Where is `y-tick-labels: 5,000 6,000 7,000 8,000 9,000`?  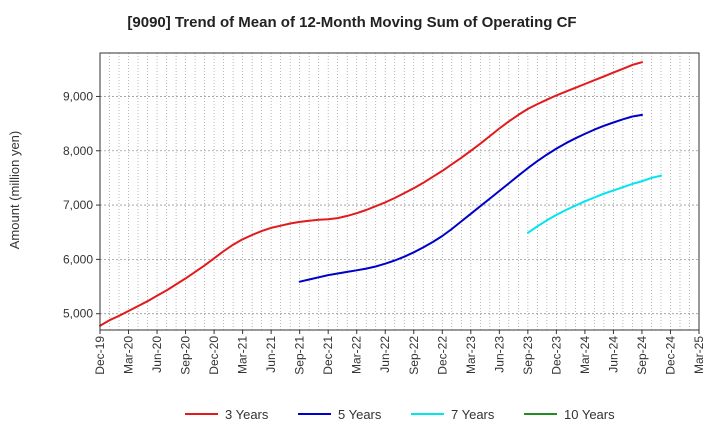 y-tick-labels: 5,000 6,000 7,000 8,000 9,000 is located at coordinates (81, 205).